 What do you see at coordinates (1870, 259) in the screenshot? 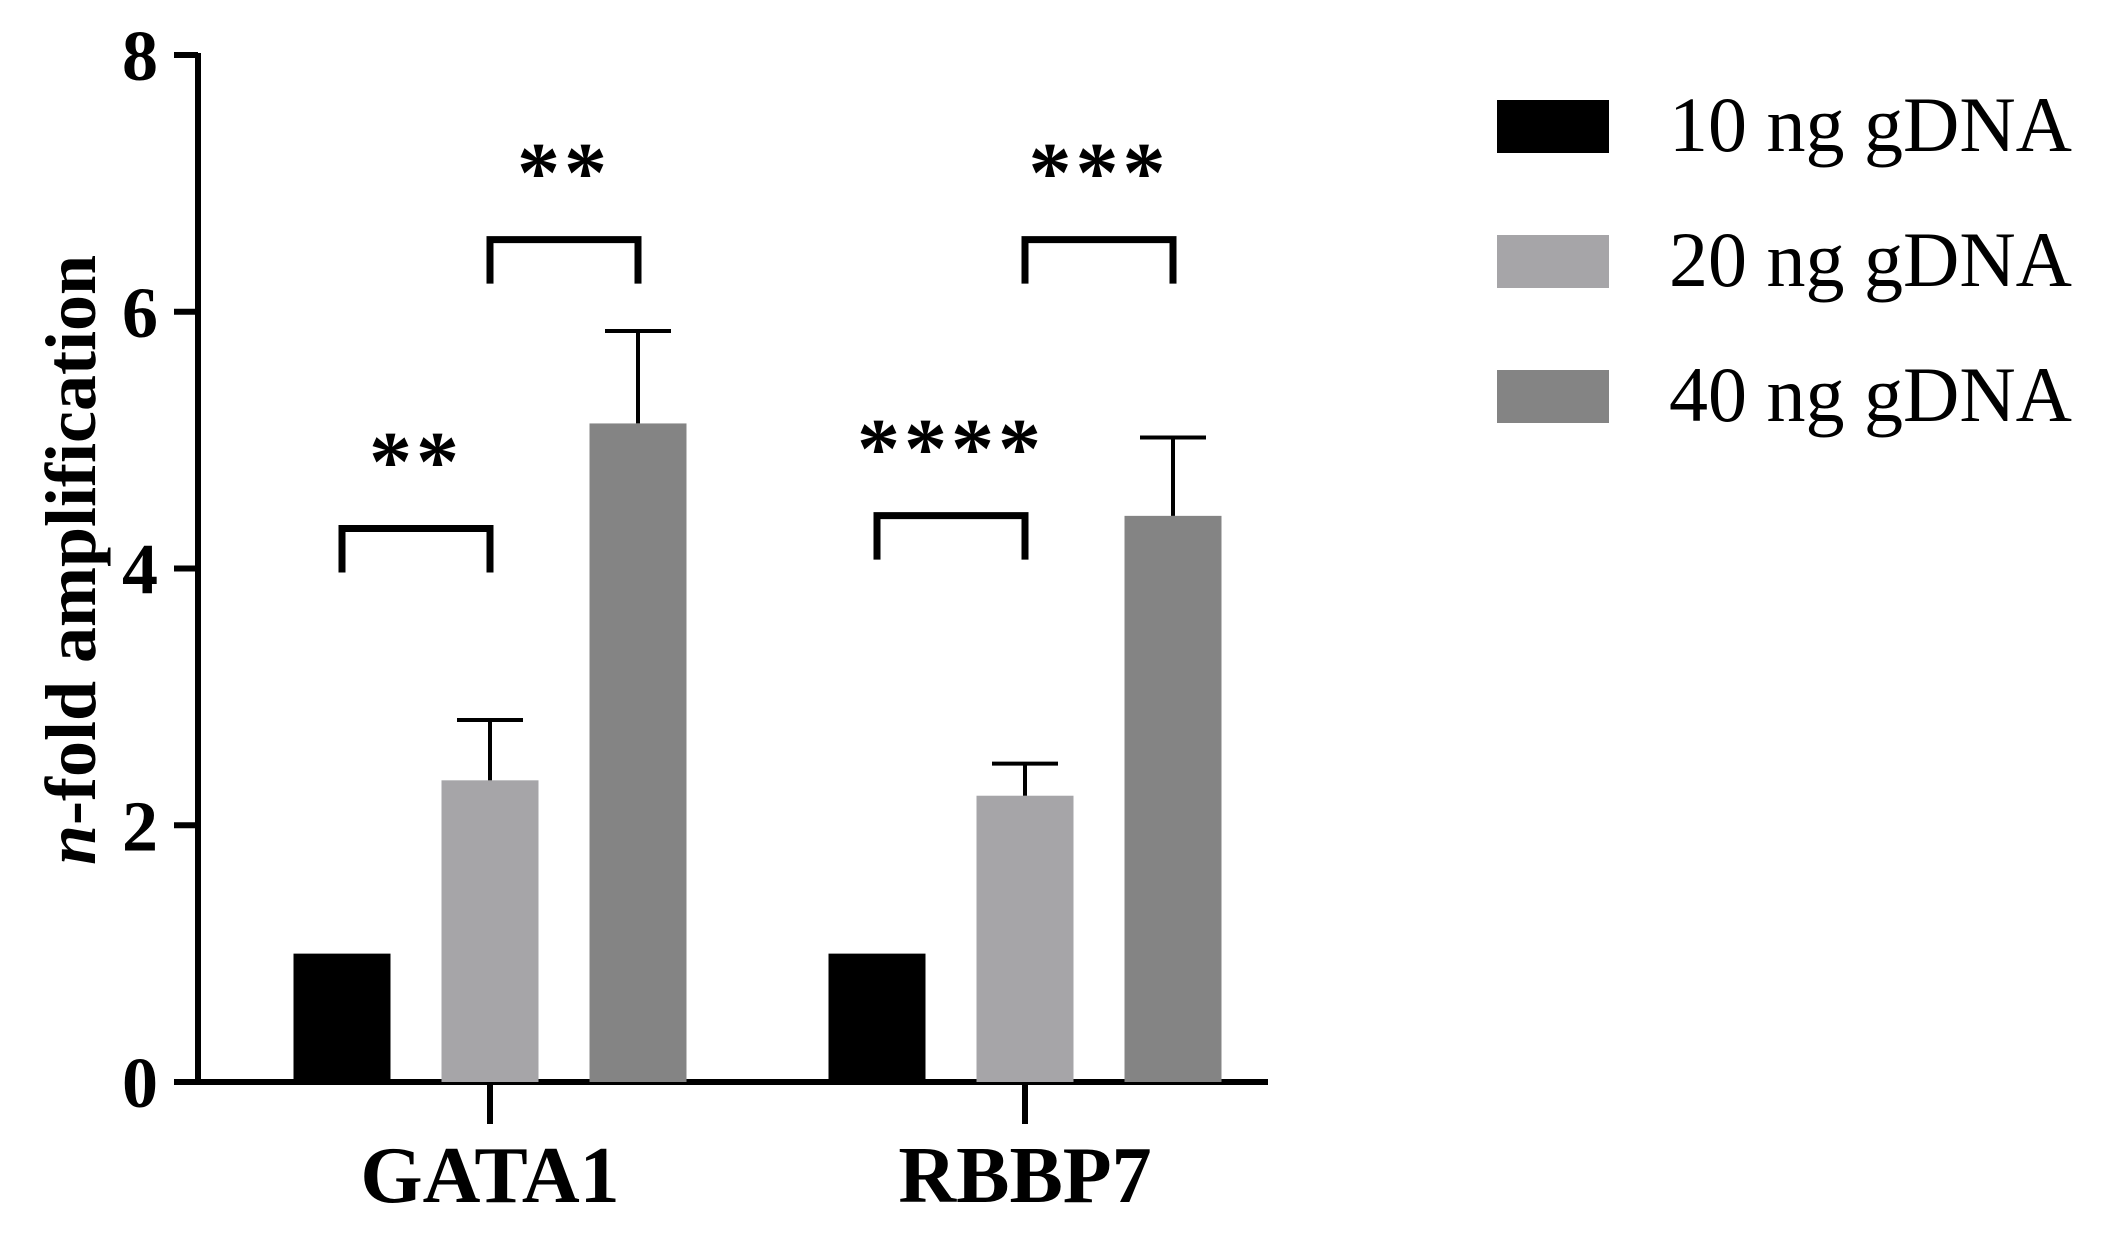
I see `legend-label: 20 ng gDNA` at bounding box center [1870, 259].